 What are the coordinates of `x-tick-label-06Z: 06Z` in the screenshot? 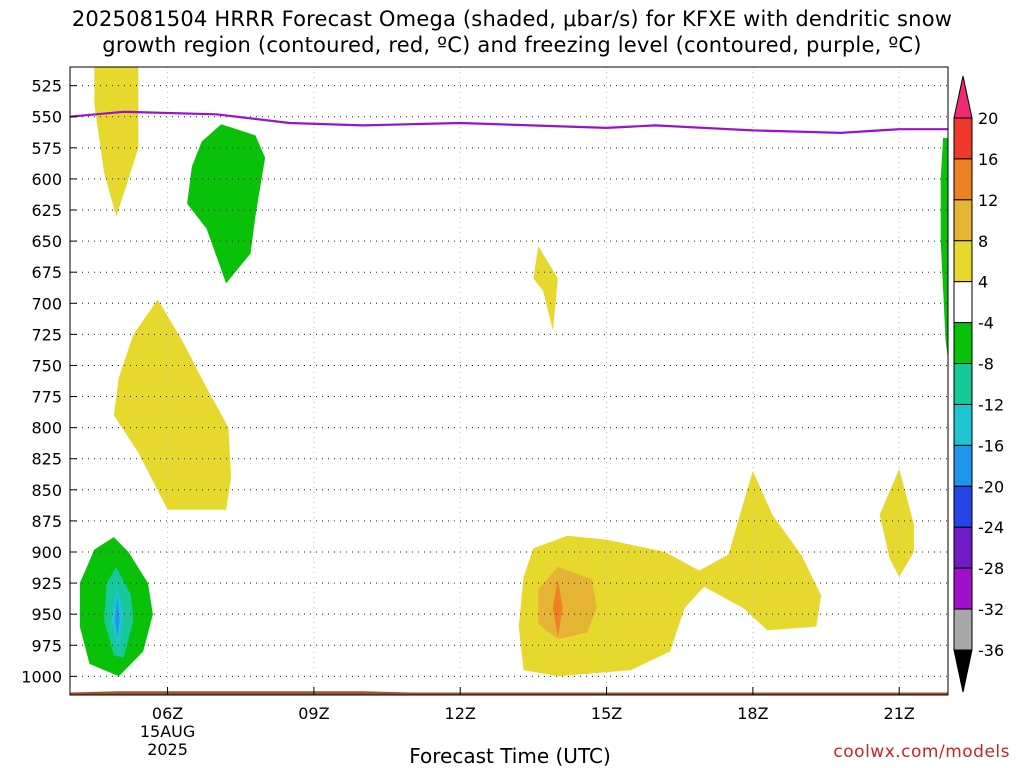 It's located at (167, 713).